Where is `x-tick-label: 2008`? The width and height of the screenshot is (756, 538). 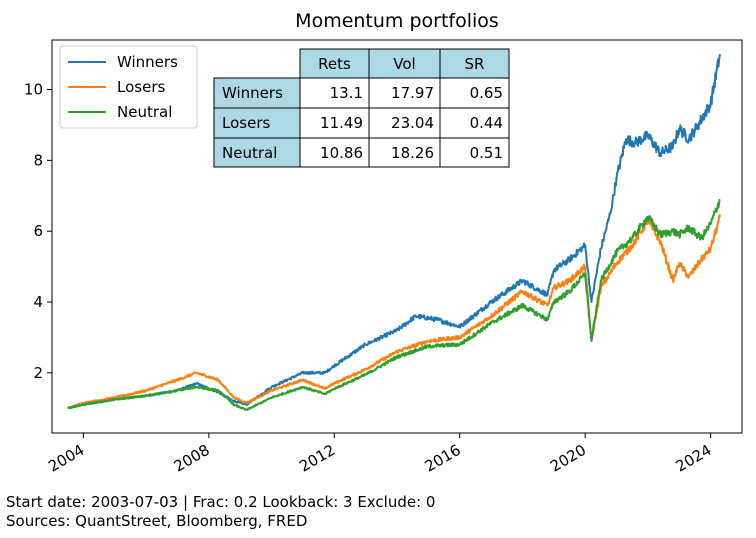 x-tick-label: 2008 is located at coordinates (192, 458).